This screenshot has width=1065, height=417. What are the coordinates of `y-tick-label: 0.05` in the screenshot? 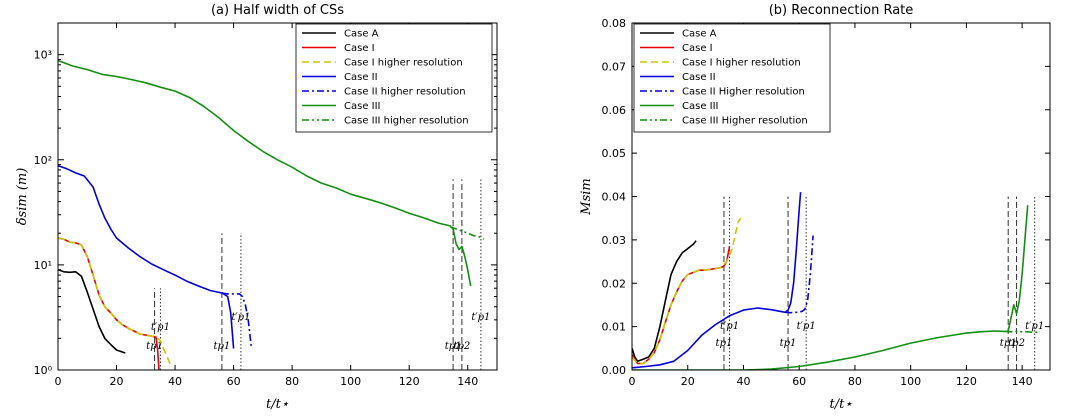 It's located at (614, 153).